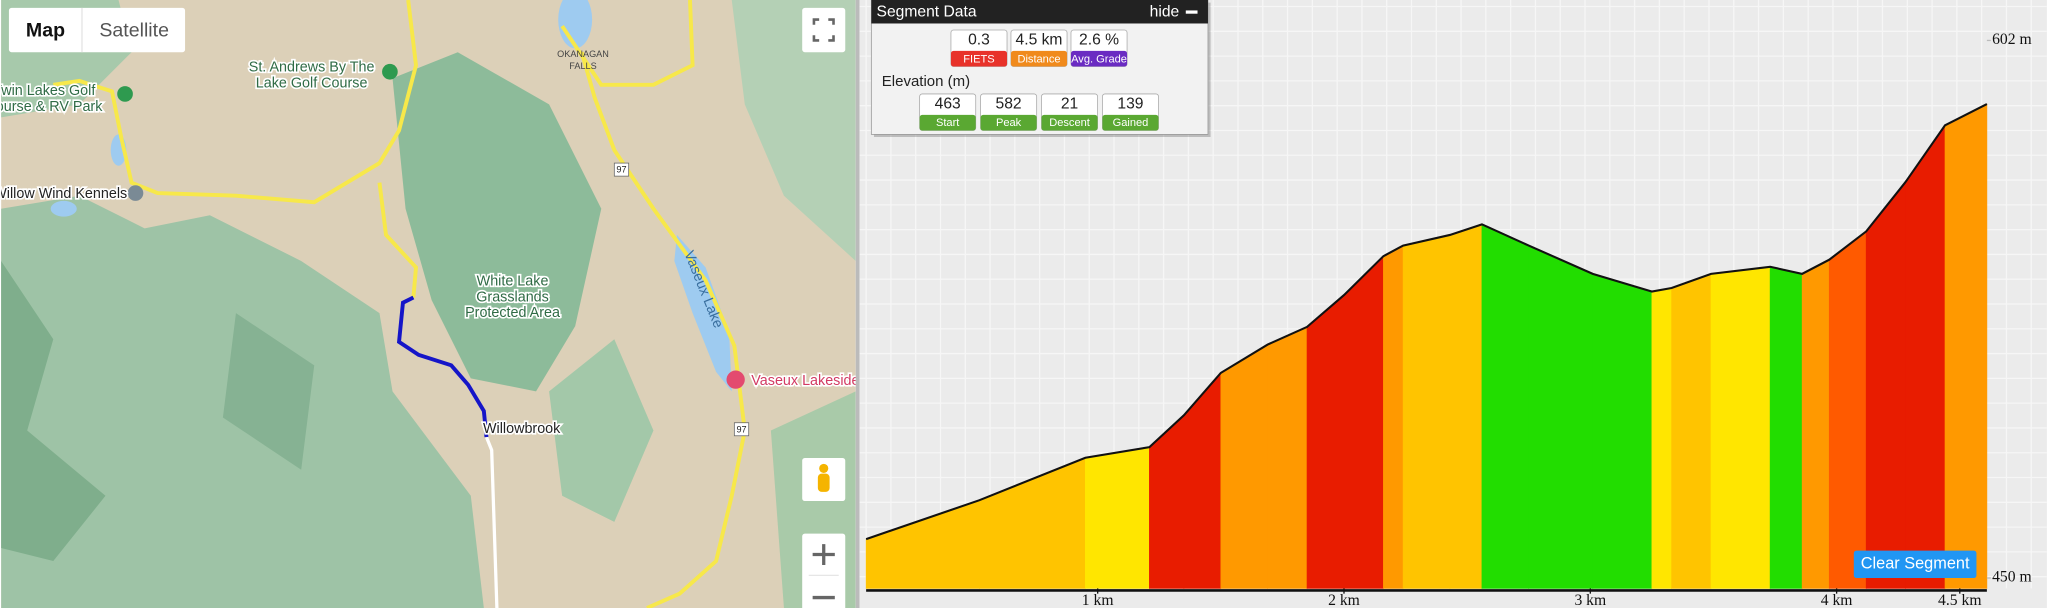 Image resolution: width=2048 pixels, height=608 pixels. I want to click on stat-label: Peak, so click(1009, 123).